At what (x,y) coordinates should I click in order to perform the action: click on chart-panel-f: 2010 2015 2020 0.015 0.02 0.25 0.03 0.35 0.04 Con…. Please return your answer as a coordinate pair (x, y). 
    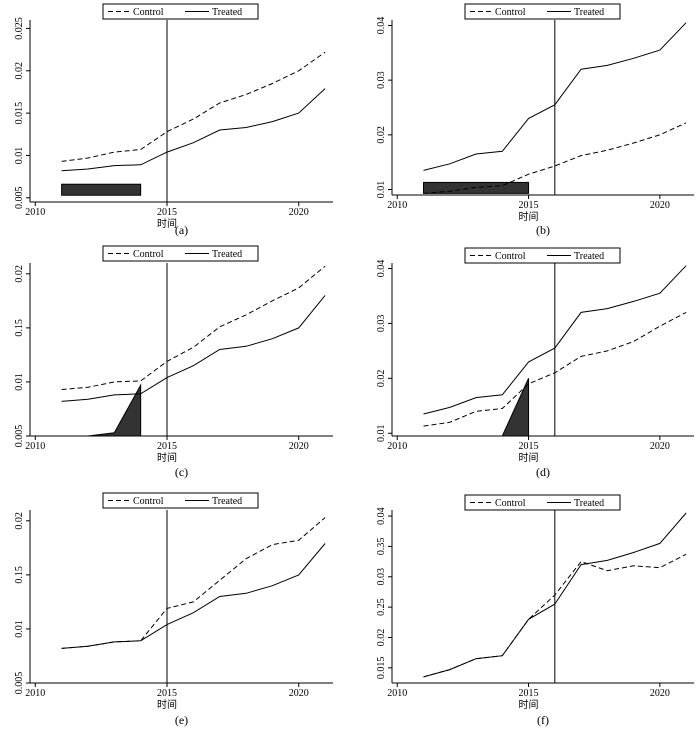
    Looking at the image, I should click on (535, 610).